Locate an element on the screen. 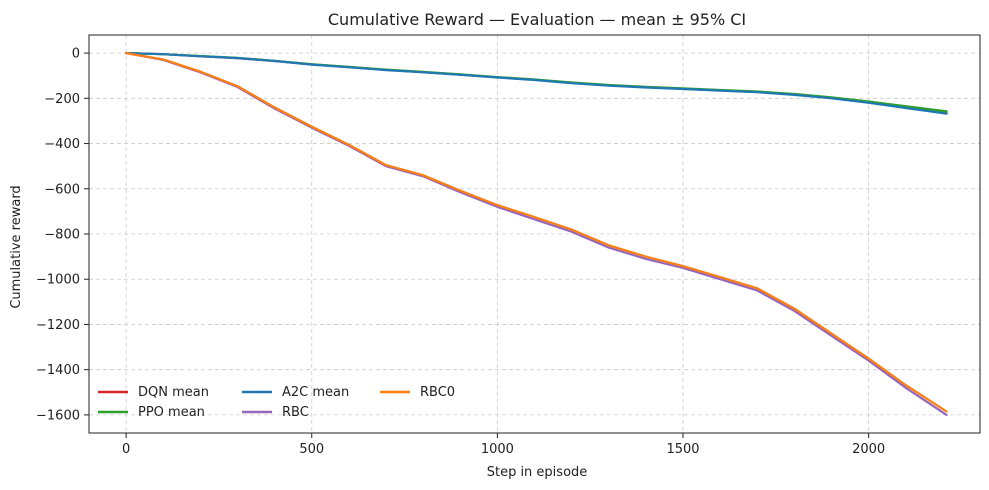 Image resolution: width=989 pixels, height=490 pixels. y-tick-label: −1400 is located at coordinates (58, 370).